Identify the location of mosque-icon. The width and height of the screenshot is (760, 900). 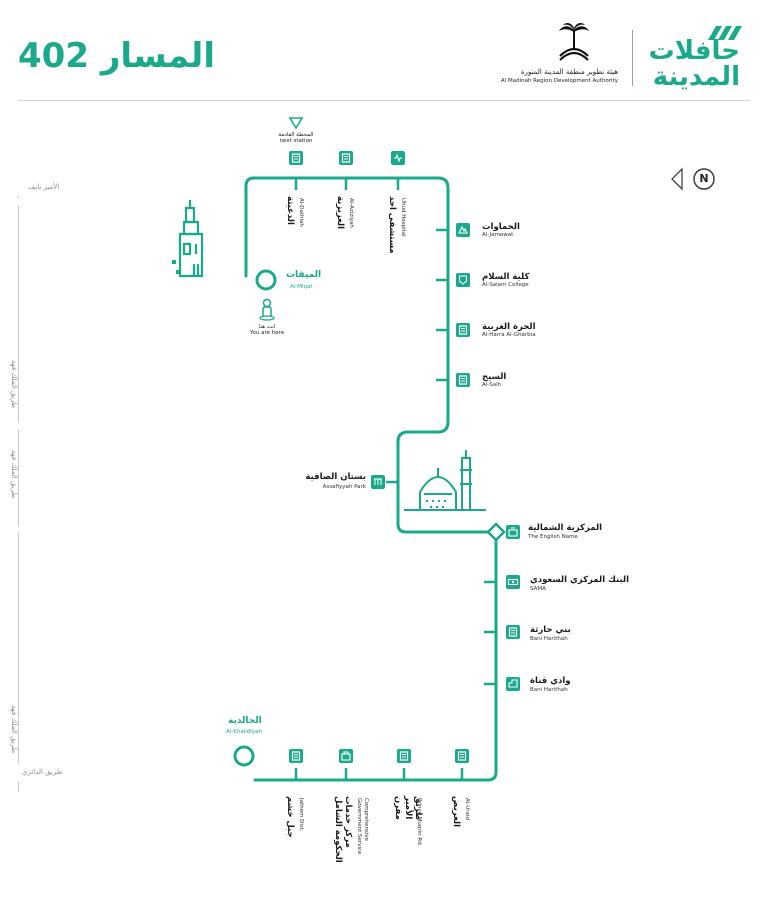
(445, 480).